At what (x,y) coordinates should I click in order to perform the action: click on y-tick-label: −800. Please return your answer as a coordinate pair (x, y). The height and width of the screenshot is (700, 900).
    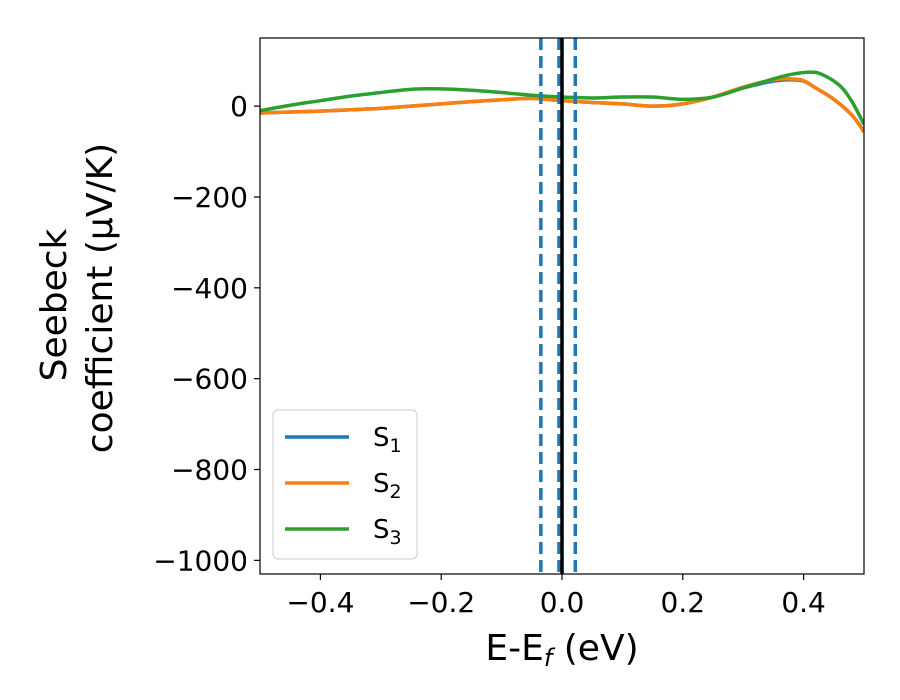
    Looking at the image, I should click on (209, 470).